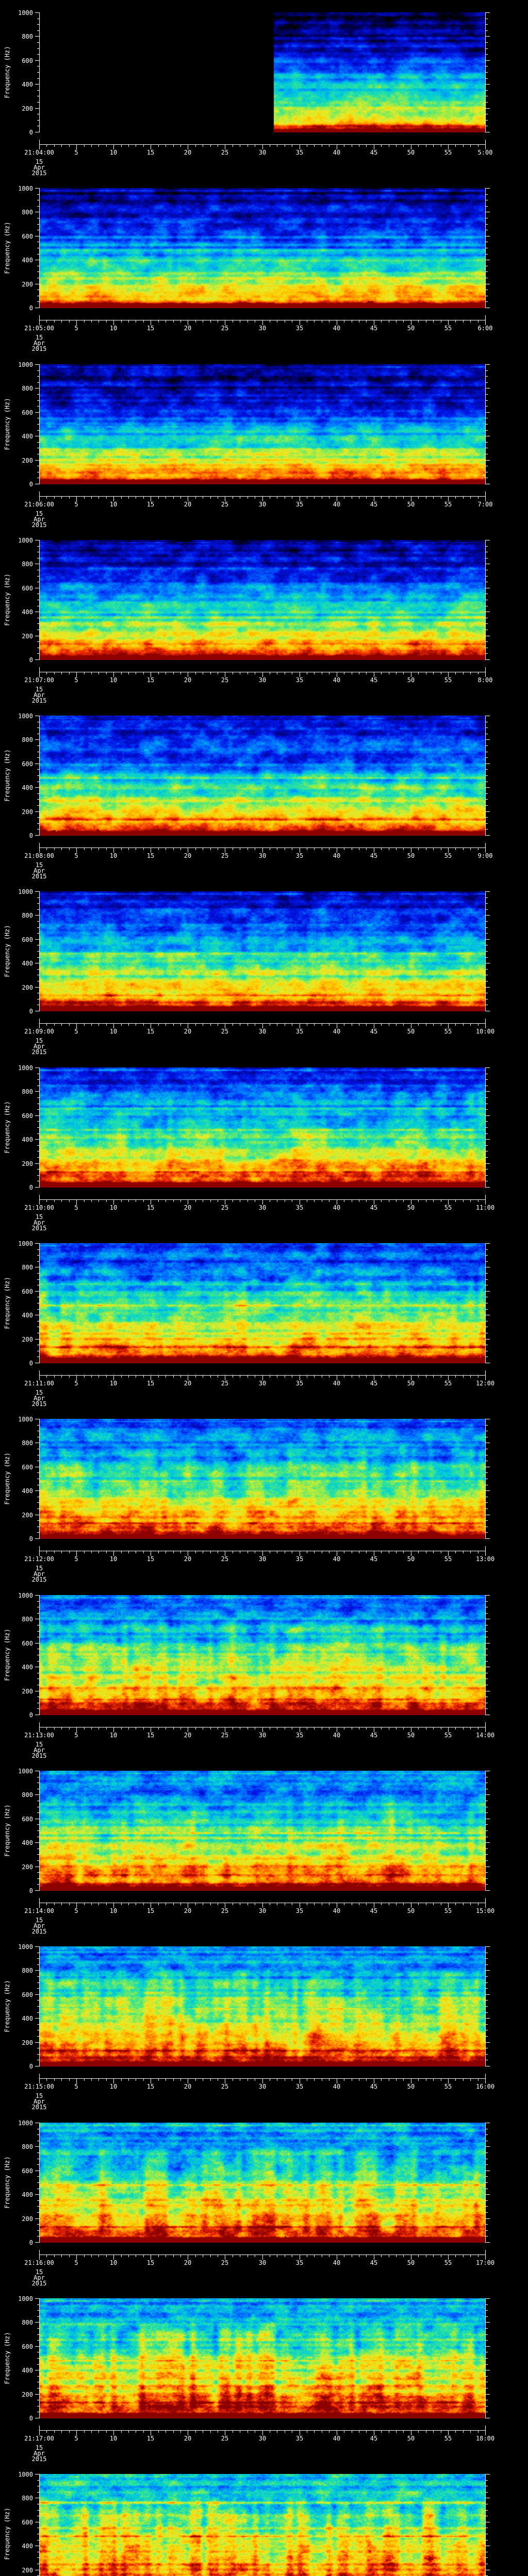  Describe the element at coordinates (39, 2095) in the screenshot. I see `date-label: 15` at that location.